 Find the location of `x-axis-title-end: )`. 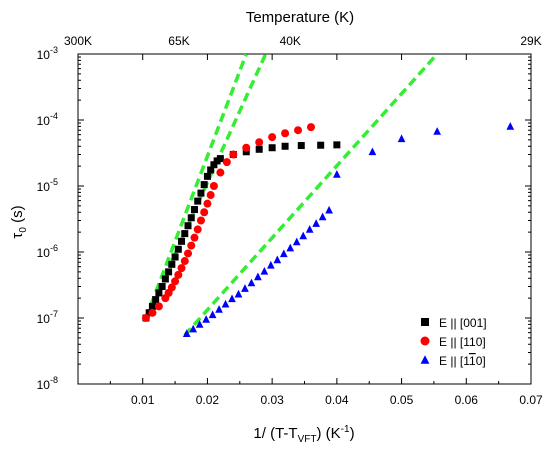

x-axis-title-end: ) is located at coordinates (352, 433).